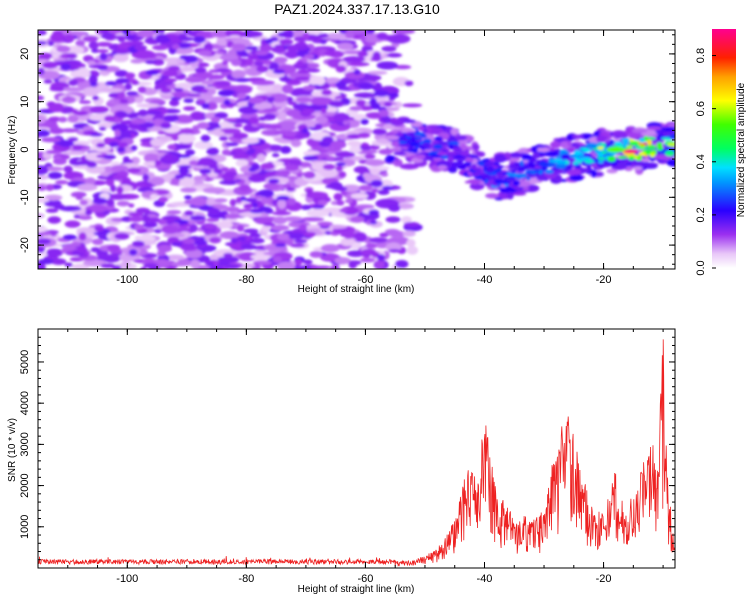 The image size is (750, 600). I want to click on colorbar-tick-label: 0.4, so click(701, 161).